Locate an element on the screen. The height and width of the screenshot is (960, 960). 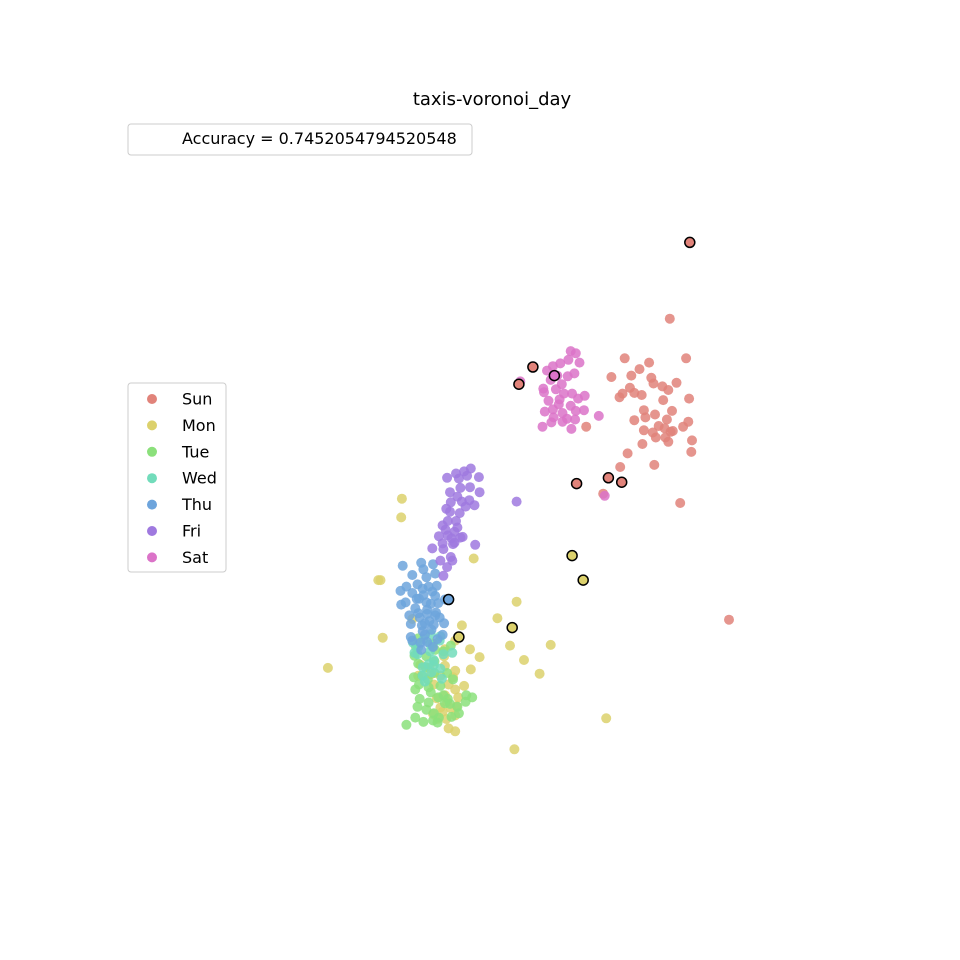
legend-label-sat: Sat is located at coordinates (195, 557).